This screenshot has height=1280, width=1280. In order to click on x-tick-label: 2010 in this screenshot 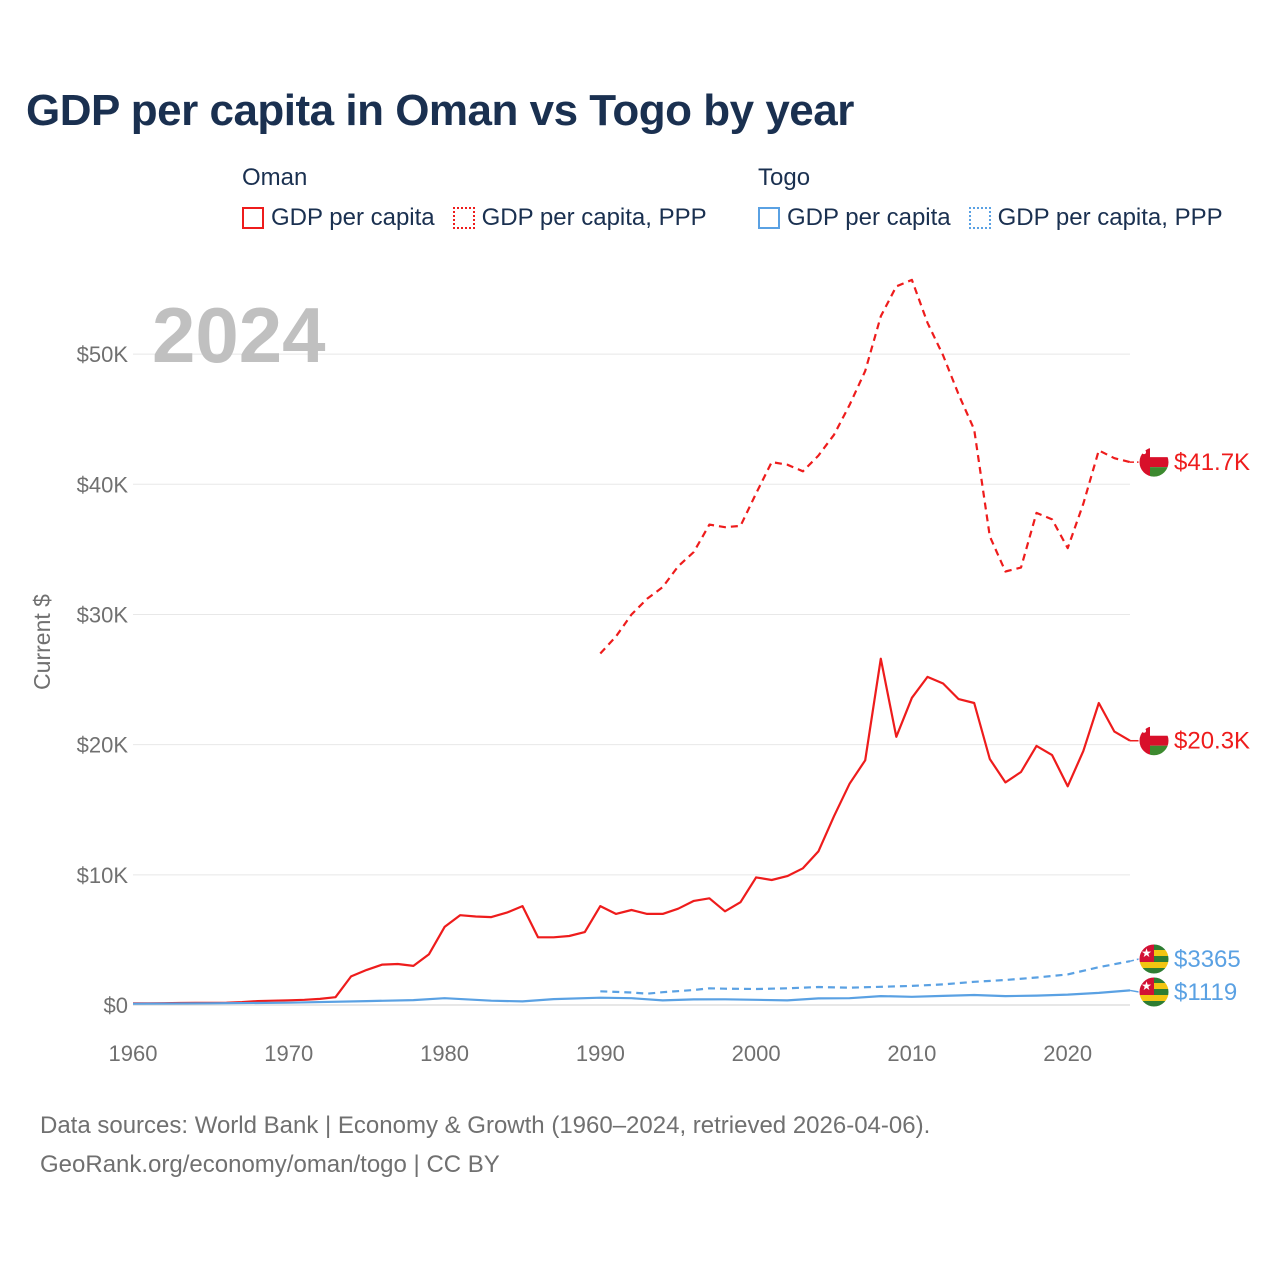, I will do `click(911, 1053)`.